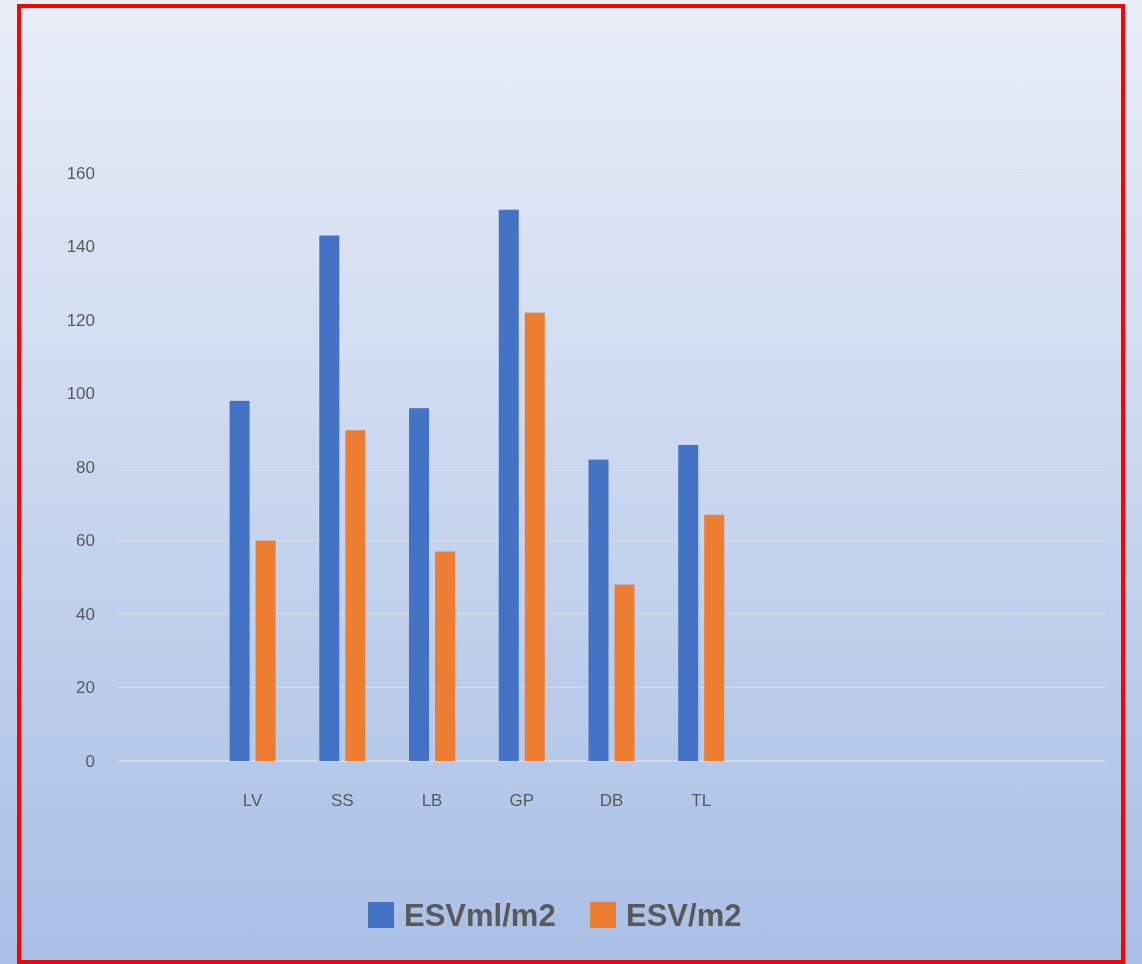 Image resolution: width=1142 pixels, height=964 pixels. What do you see at coordinates (684, 915) in the screenshot?
I see `legend-label: ESV/m2` at bounding box center [684, 915].